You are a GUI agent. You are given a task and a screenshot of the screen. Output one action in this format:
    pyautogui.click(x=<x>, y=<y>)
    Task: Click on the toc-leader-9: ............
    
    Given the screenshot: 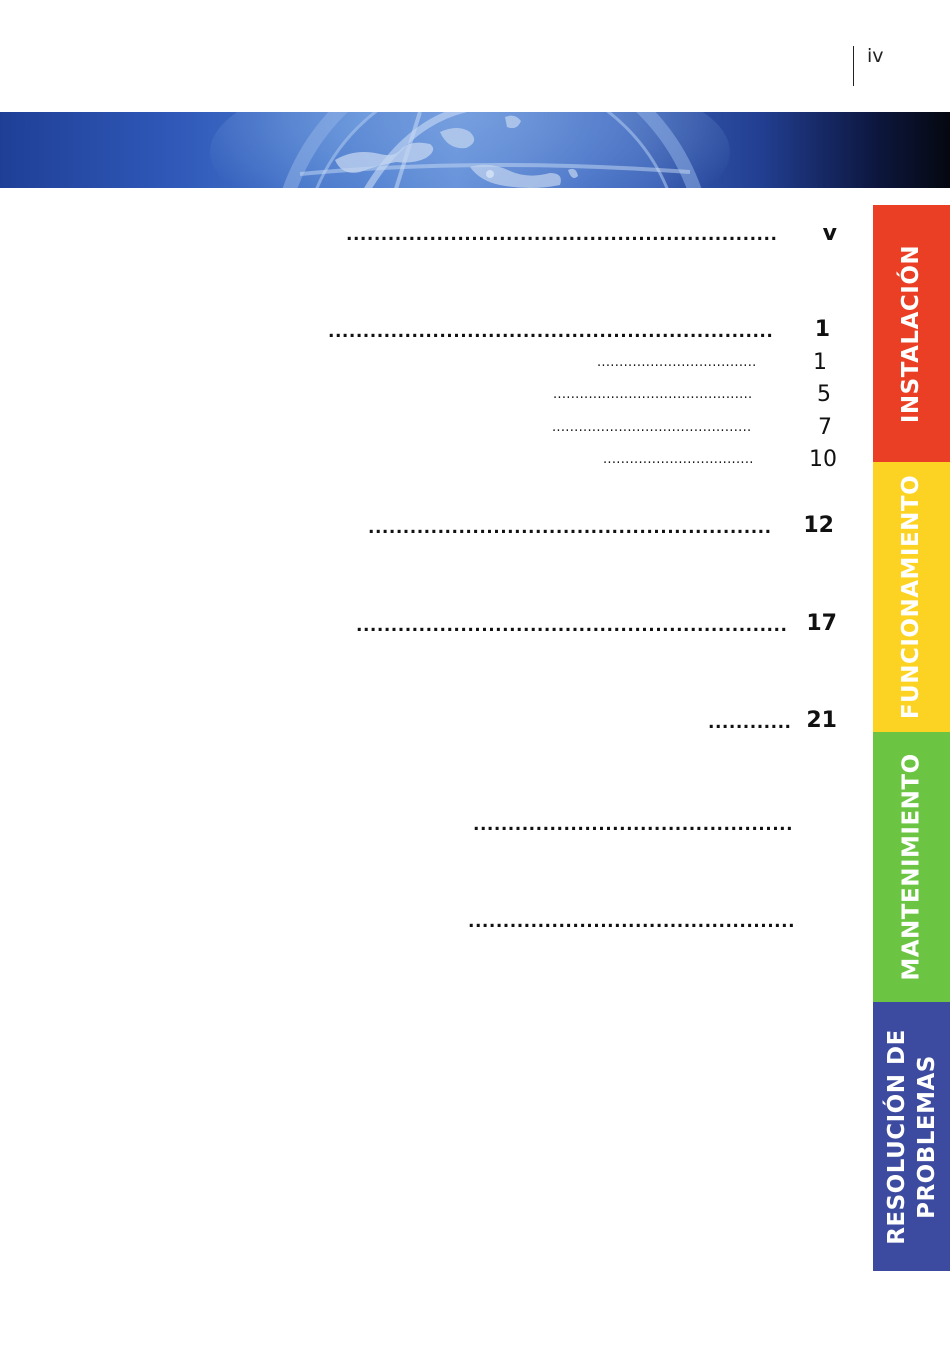 What is the action you would take?
    pyautogui.click(x=750, y=723)
    